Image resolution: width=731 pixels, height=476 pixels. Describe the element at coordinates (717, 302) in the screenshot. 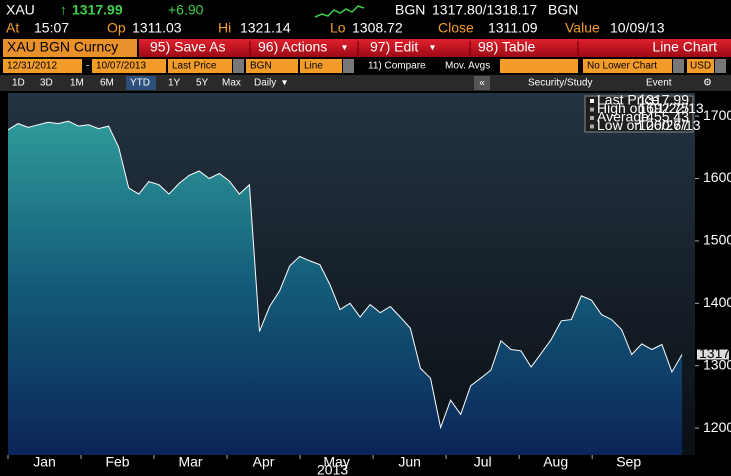

I see `y-tick-label: 1400` at that location.